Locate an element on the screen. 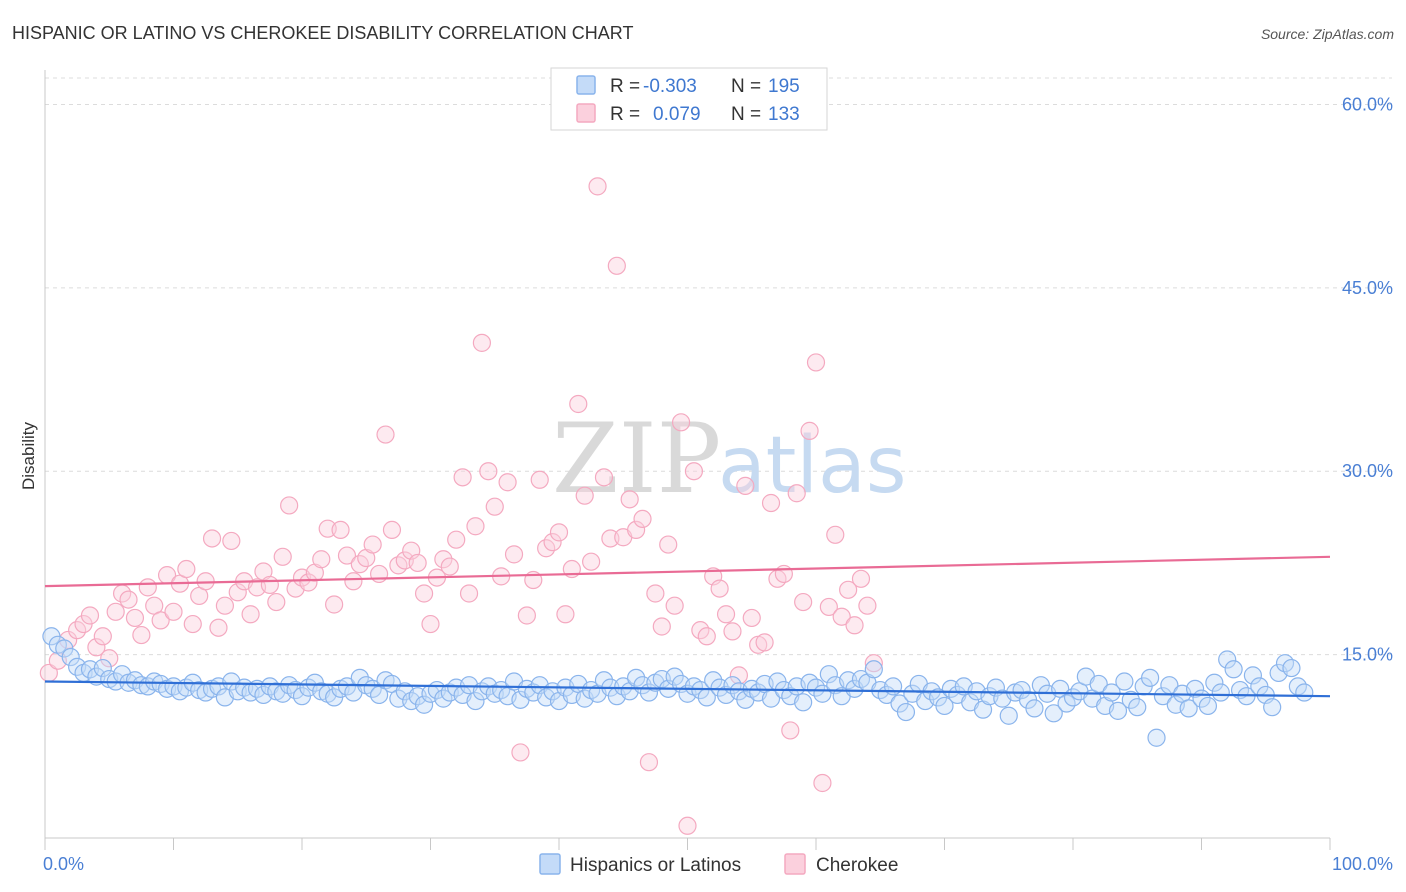  stats-legend: R = -0.303 N = 195 R = 0.079 N = 133 is located at coordinates (689, 99).